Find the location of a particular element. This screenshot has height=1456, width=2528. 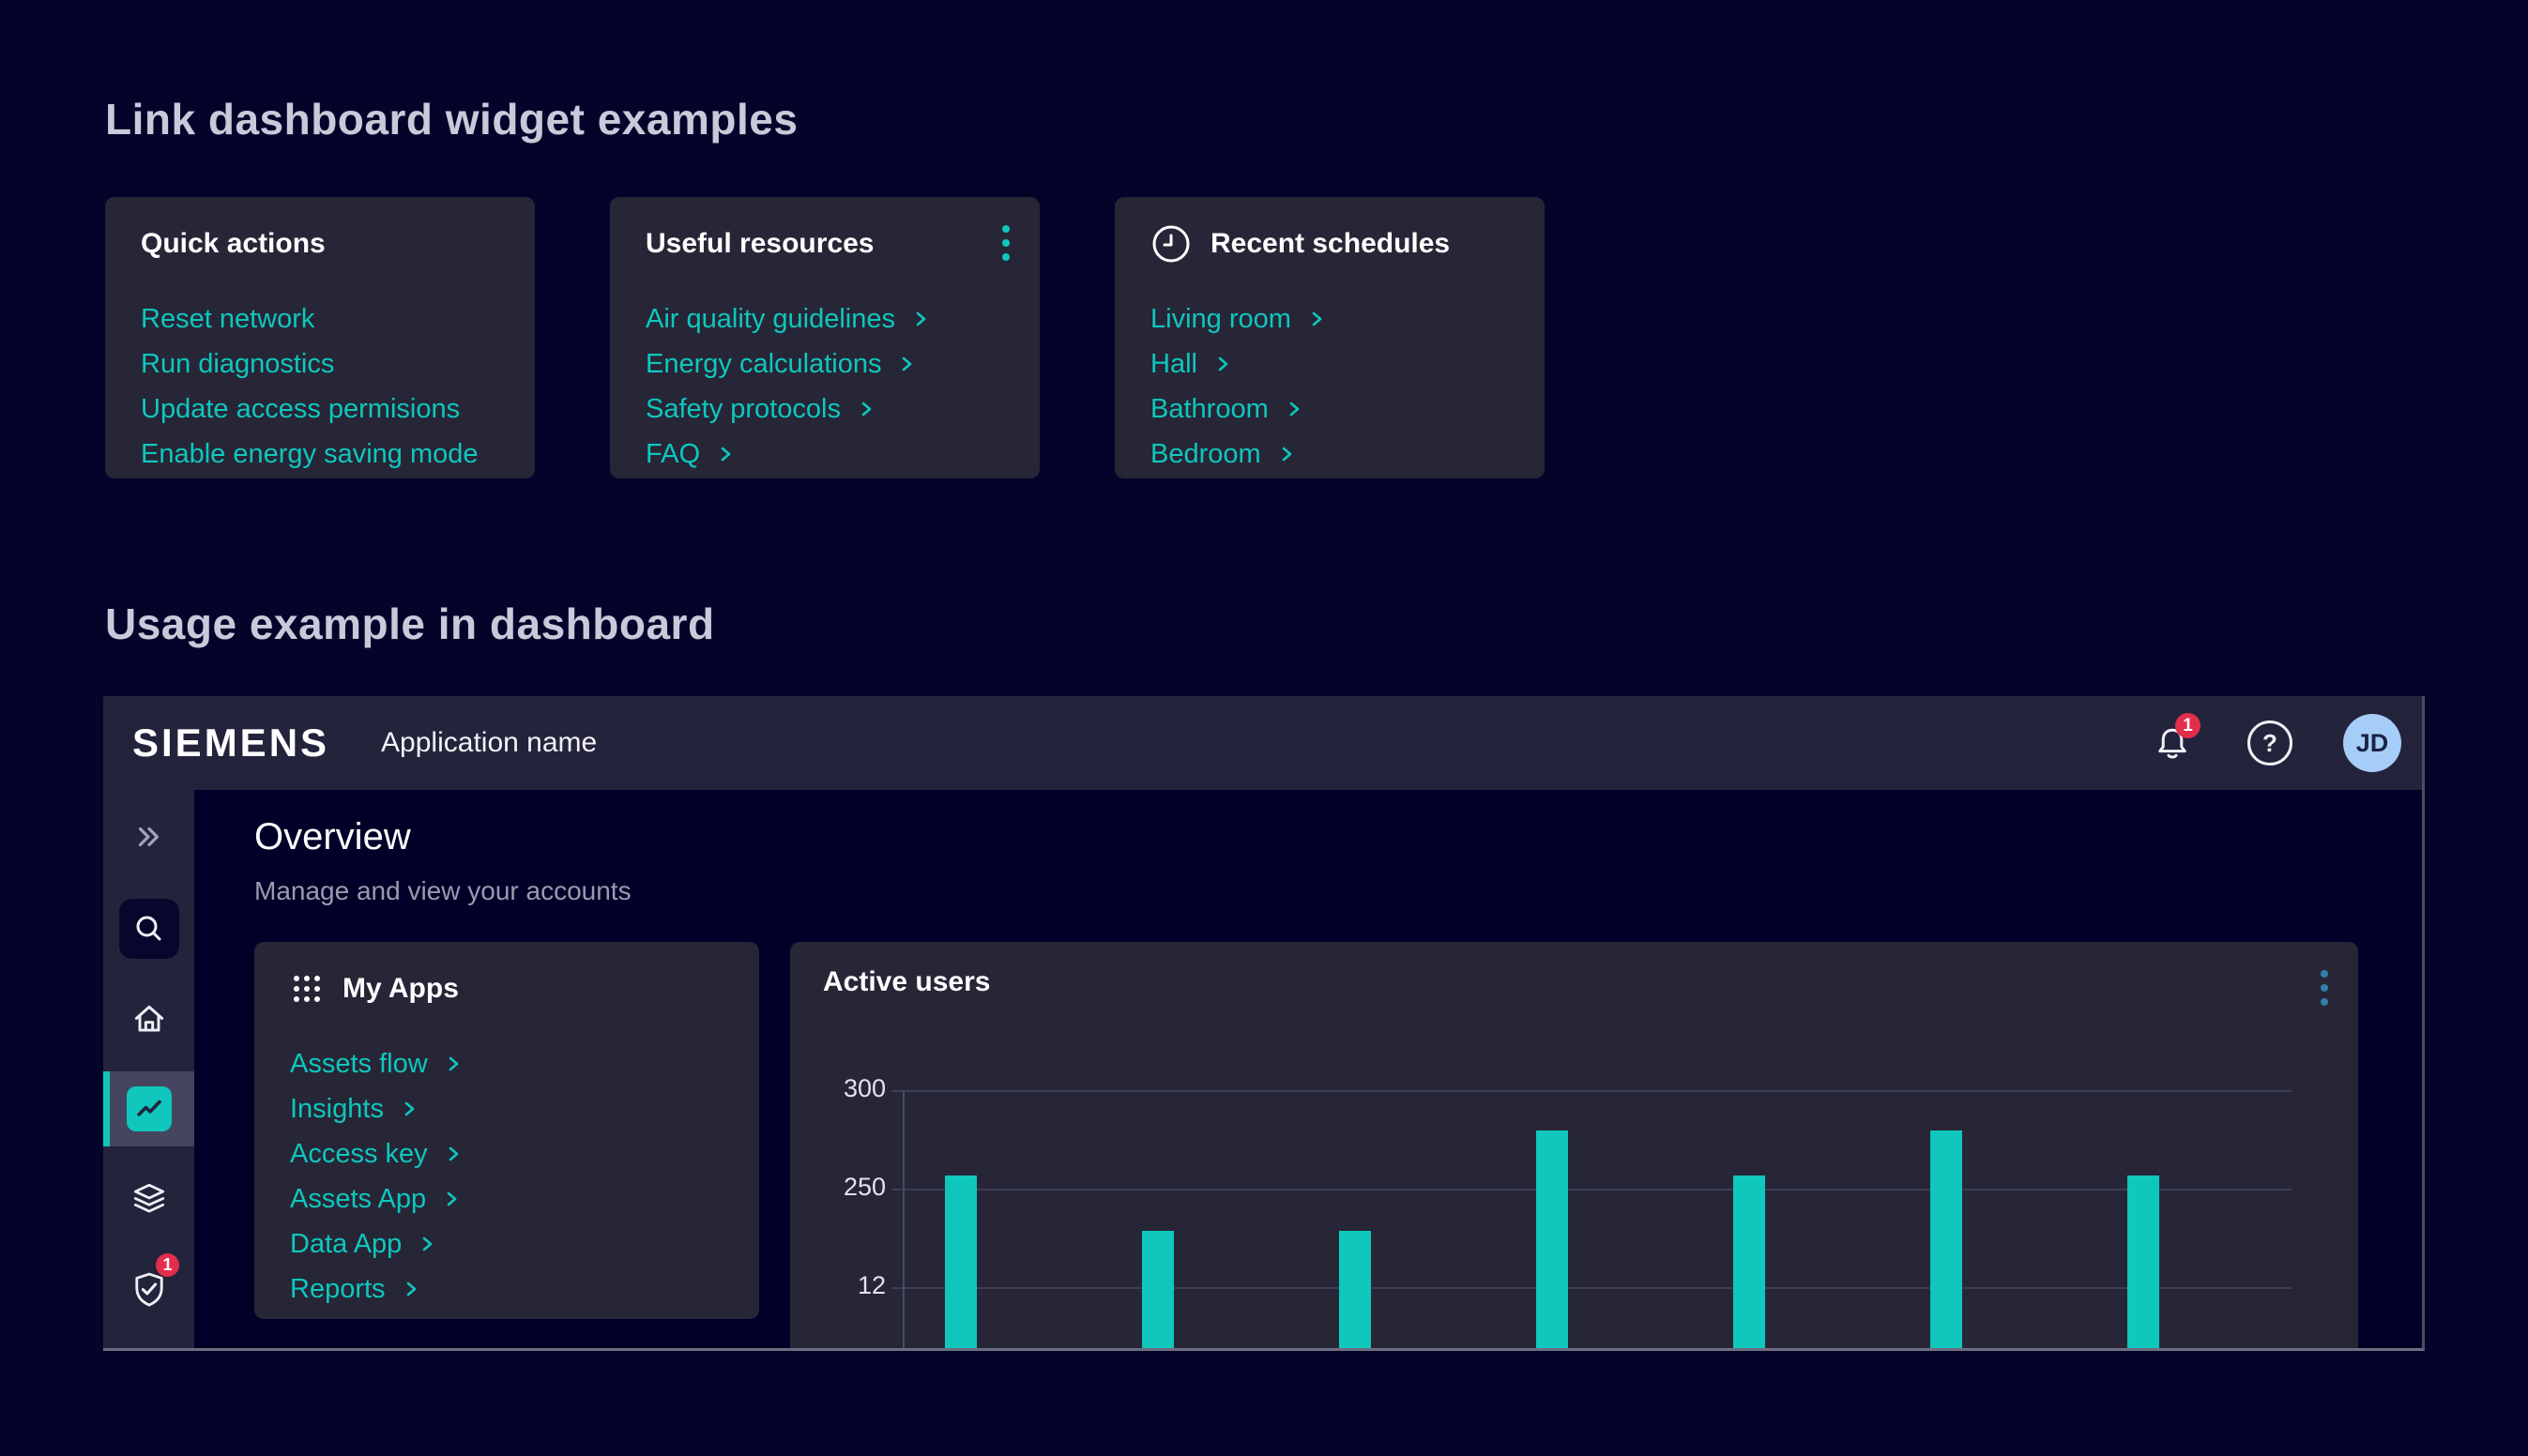

layers-icon is located at coordinates (148, 1198).